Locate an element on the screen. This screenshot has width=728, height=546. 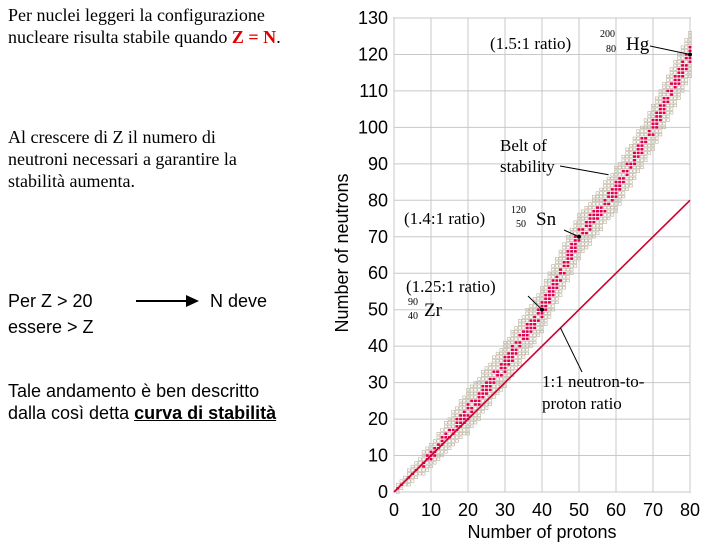
y-tick-label: 120 is located at coordinates (373, 54).